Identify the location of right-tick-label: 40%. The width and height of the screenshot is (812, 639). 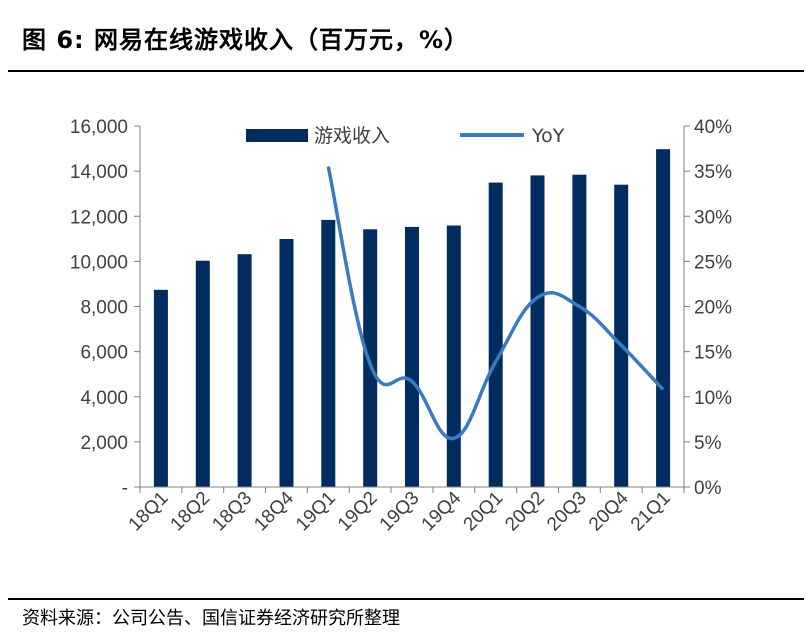
(713, 127).